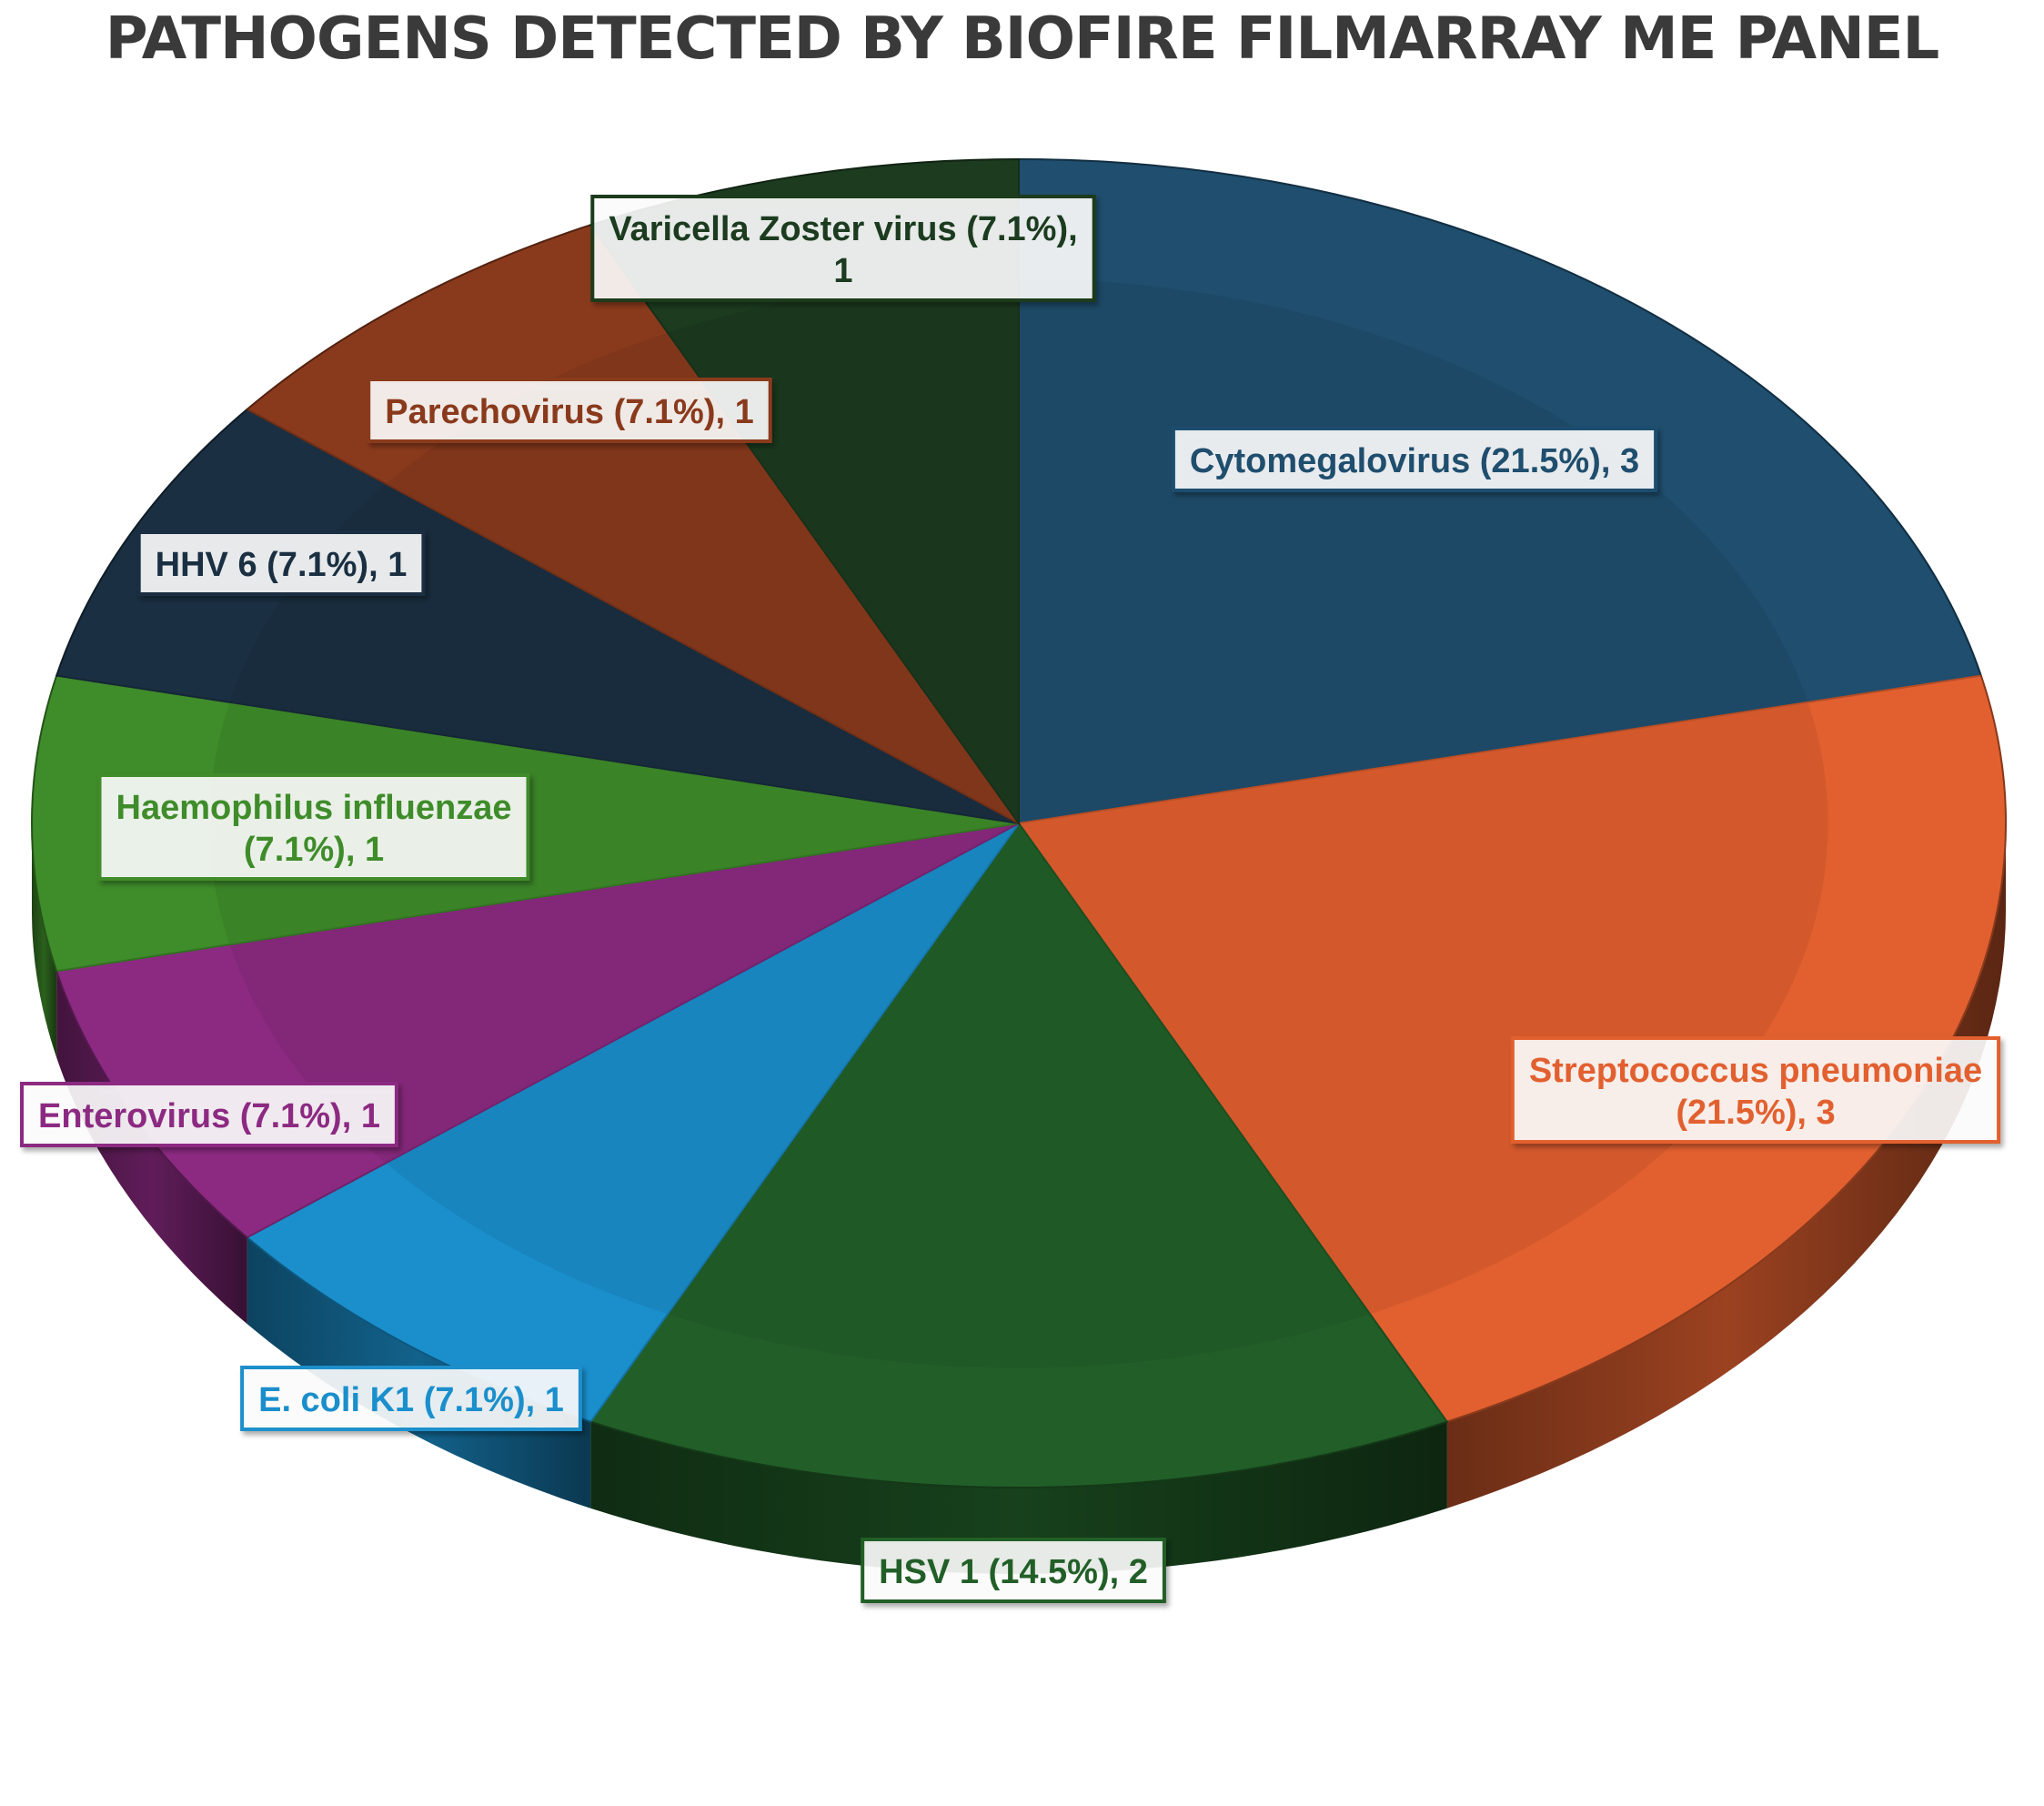 This screenshot has width=2044, height=1806. What do you see at coordinates (843, 229) in the screenshot?
I see `data-label-text: Varicella Zoster virus (7.1%),` at bounding box center [843, 229].